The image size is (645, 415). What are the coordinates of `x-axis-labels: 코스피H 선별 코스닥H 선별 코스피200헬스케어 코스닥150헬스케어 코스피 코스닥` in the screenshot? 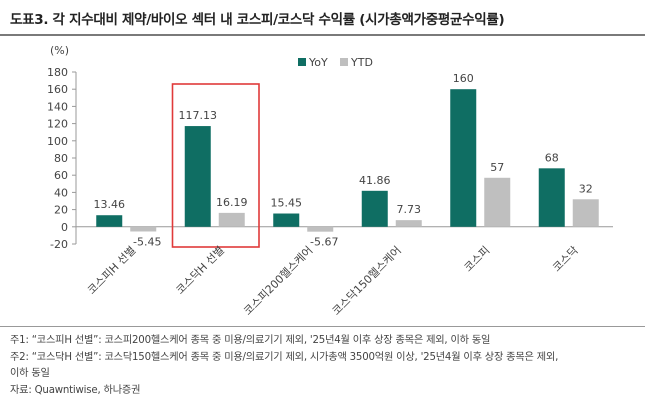 It's located at (333, 281).